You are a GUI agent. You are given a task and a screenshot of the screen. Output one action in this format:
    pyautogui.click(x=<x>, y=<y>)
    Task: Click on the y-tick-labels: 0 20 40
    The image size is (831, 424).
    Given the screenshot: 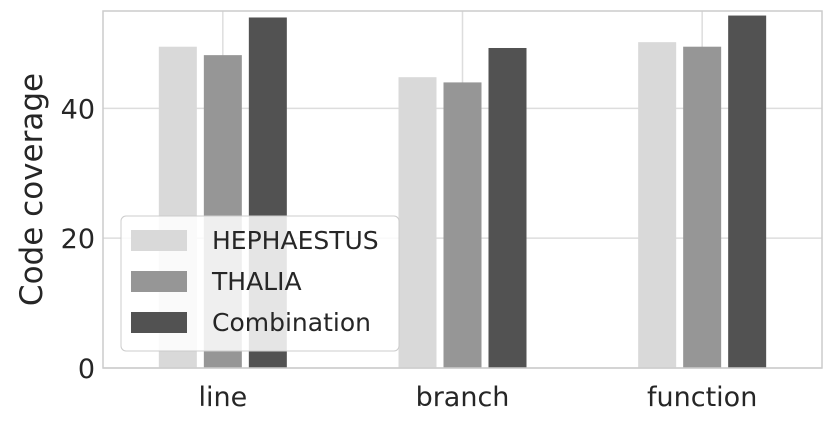 What is the action you would take?
    pyautogui.click(x=78, y=239)
    